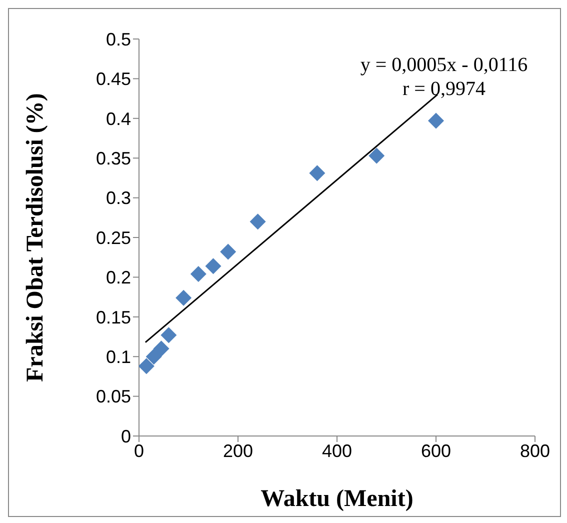 The width and height of the screenshot is (567, 523). What do you see at coordinates (535, 450) in the screenshot?
I see `x-tick-label: 800` at bounding box center [535, 450].